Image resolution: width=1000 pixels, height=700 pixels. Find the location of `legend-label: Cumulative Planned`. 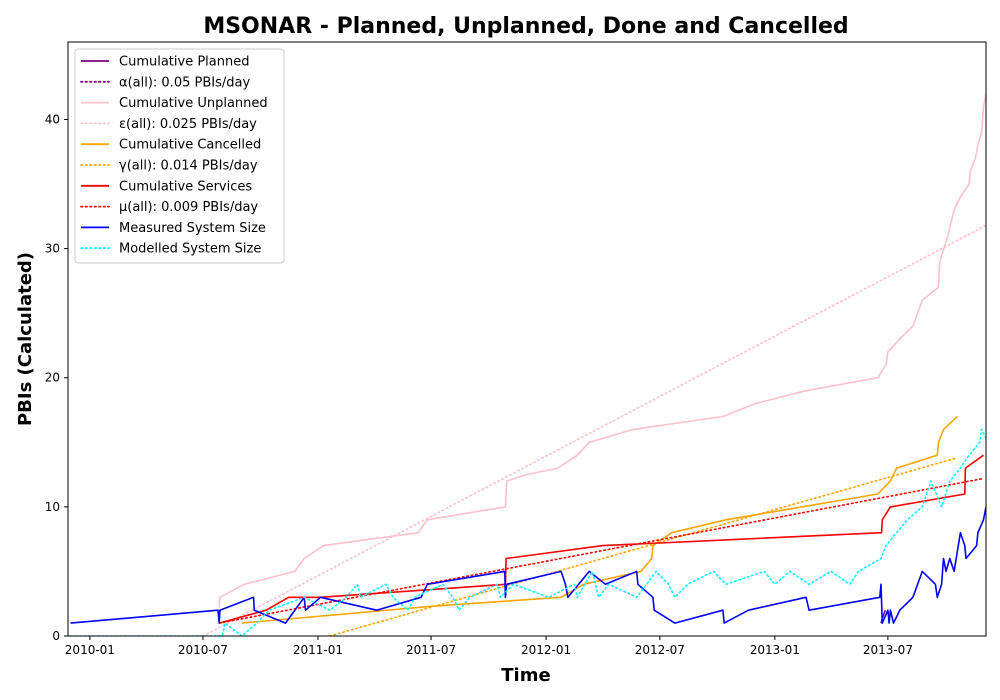

legend-label: Cumulative Planned is located at coordinates (184, 62).